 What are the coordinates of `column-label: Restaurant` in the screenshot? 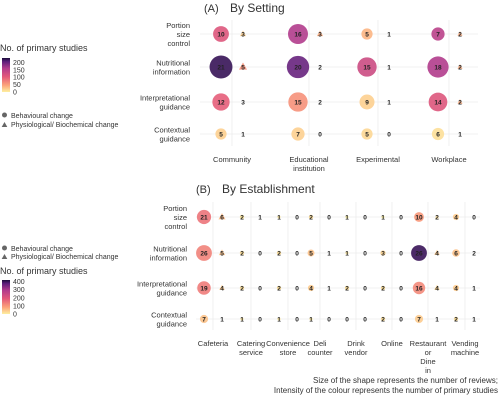 It's located at (429, 343).